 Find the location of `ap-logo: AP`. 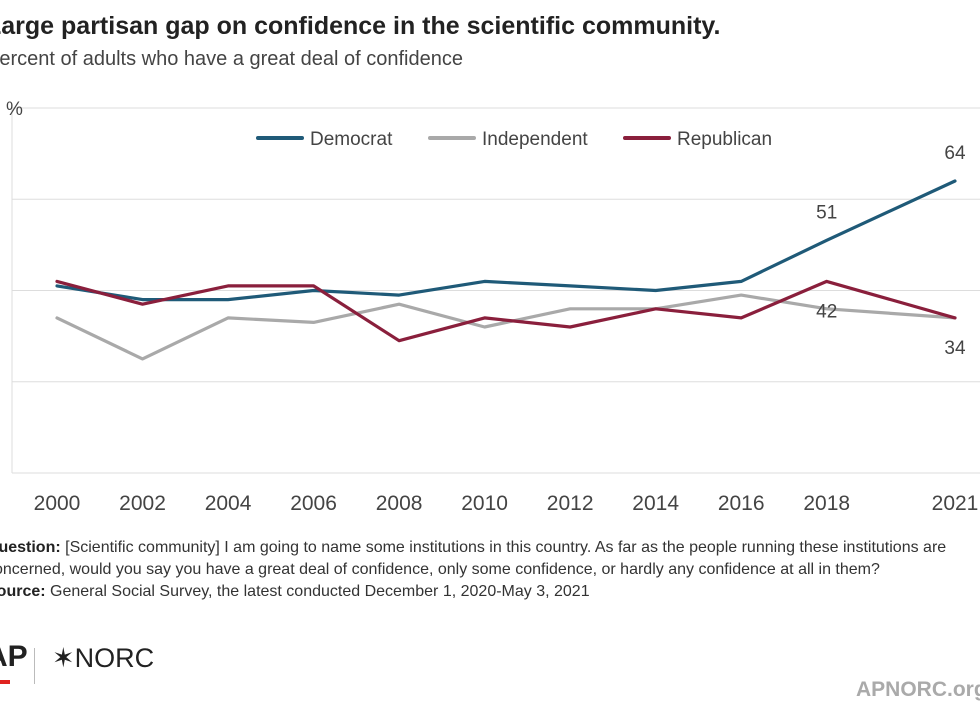

ap-logo: AP is located at coordinates (14, 656).